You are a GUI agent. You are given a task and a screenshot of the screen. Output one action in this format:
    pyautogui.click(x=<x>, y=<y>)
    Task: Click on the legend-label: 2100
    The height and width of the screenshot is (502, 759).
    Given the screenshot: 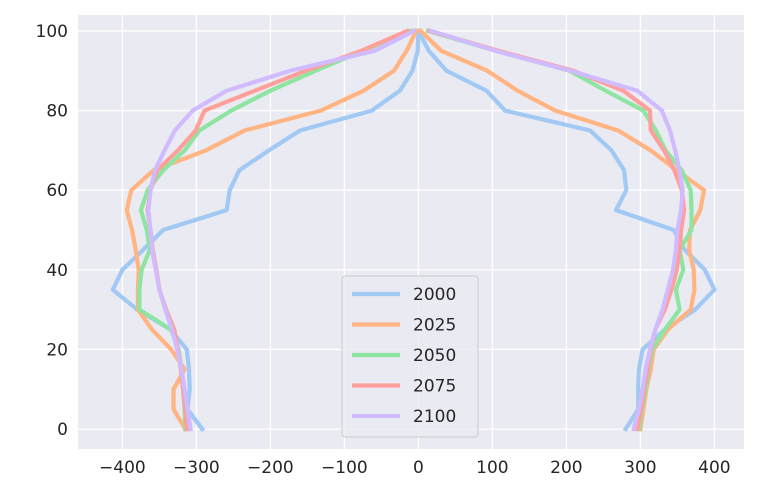 What is the action you would take?
    pyautogui.click(x=434, y=417)
    